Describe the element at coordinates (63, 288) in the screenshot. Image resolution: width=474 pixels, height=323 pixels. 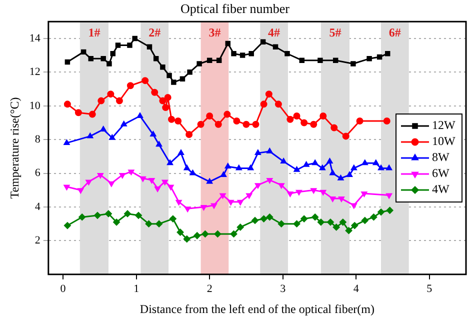
I see `x-tick-label: 0` at that location.